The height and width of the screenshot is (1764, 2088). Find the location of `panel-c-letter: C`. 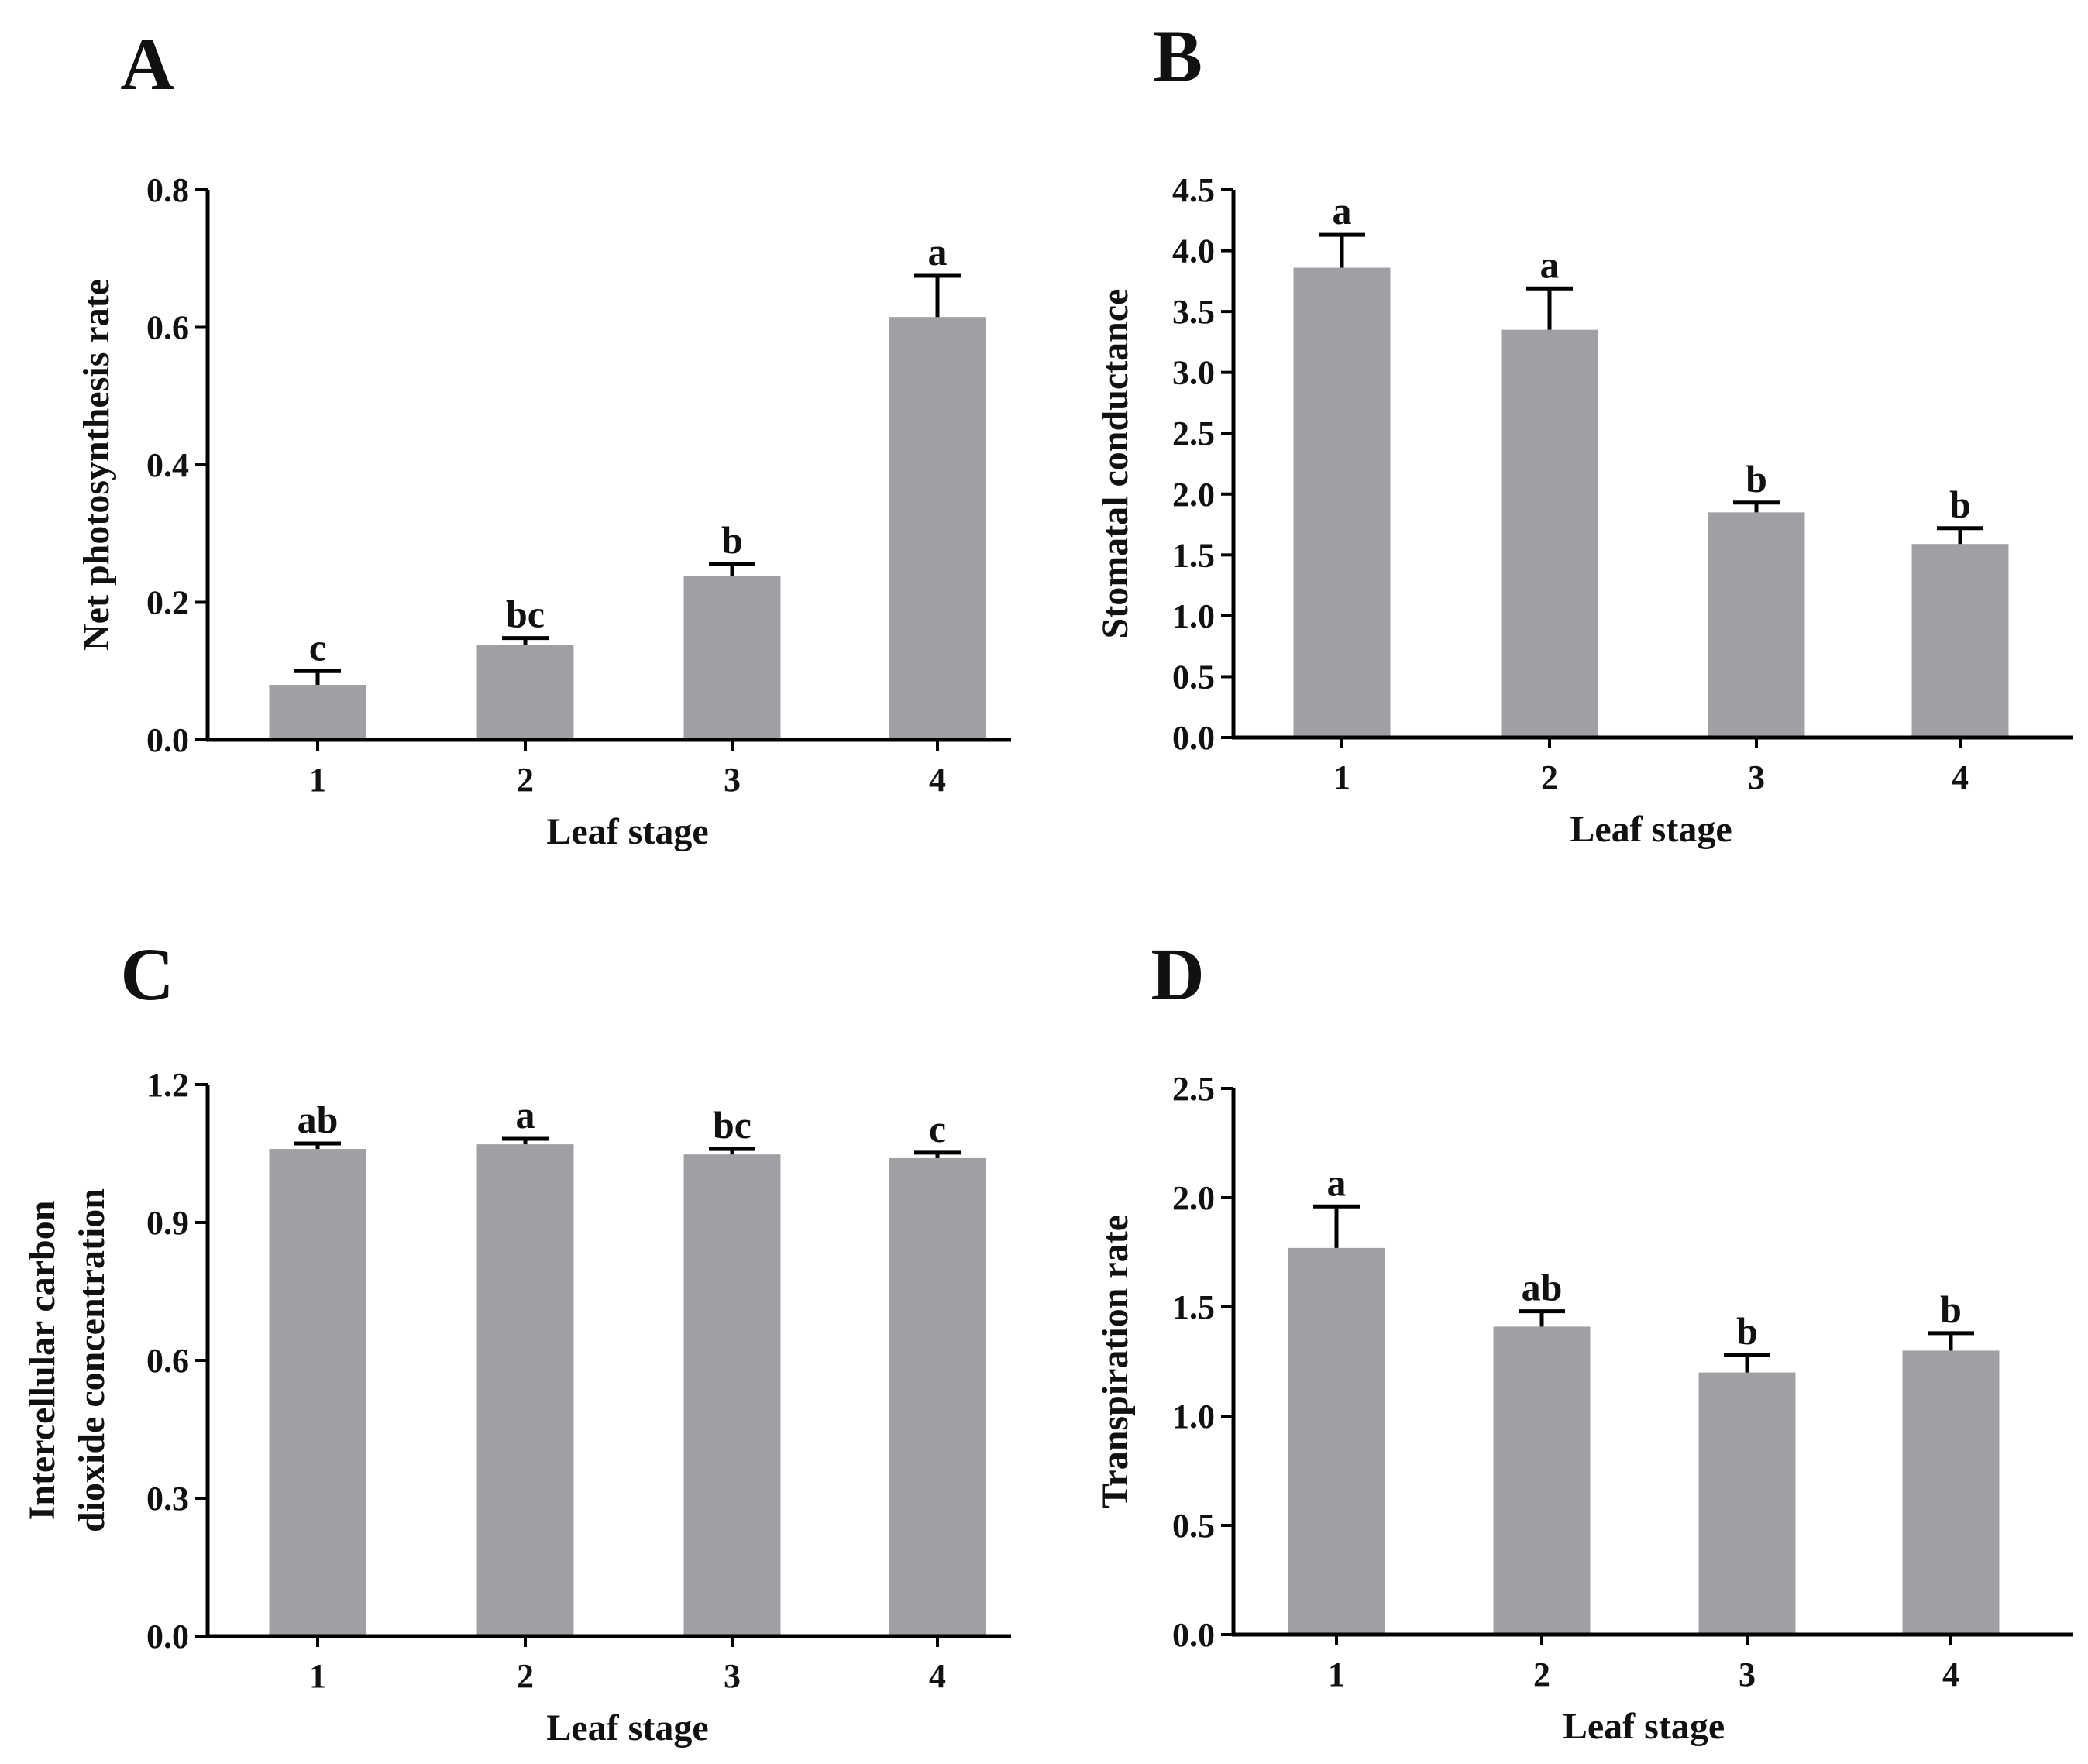

panel-c-letter: C is located at coordinates (147, 974).